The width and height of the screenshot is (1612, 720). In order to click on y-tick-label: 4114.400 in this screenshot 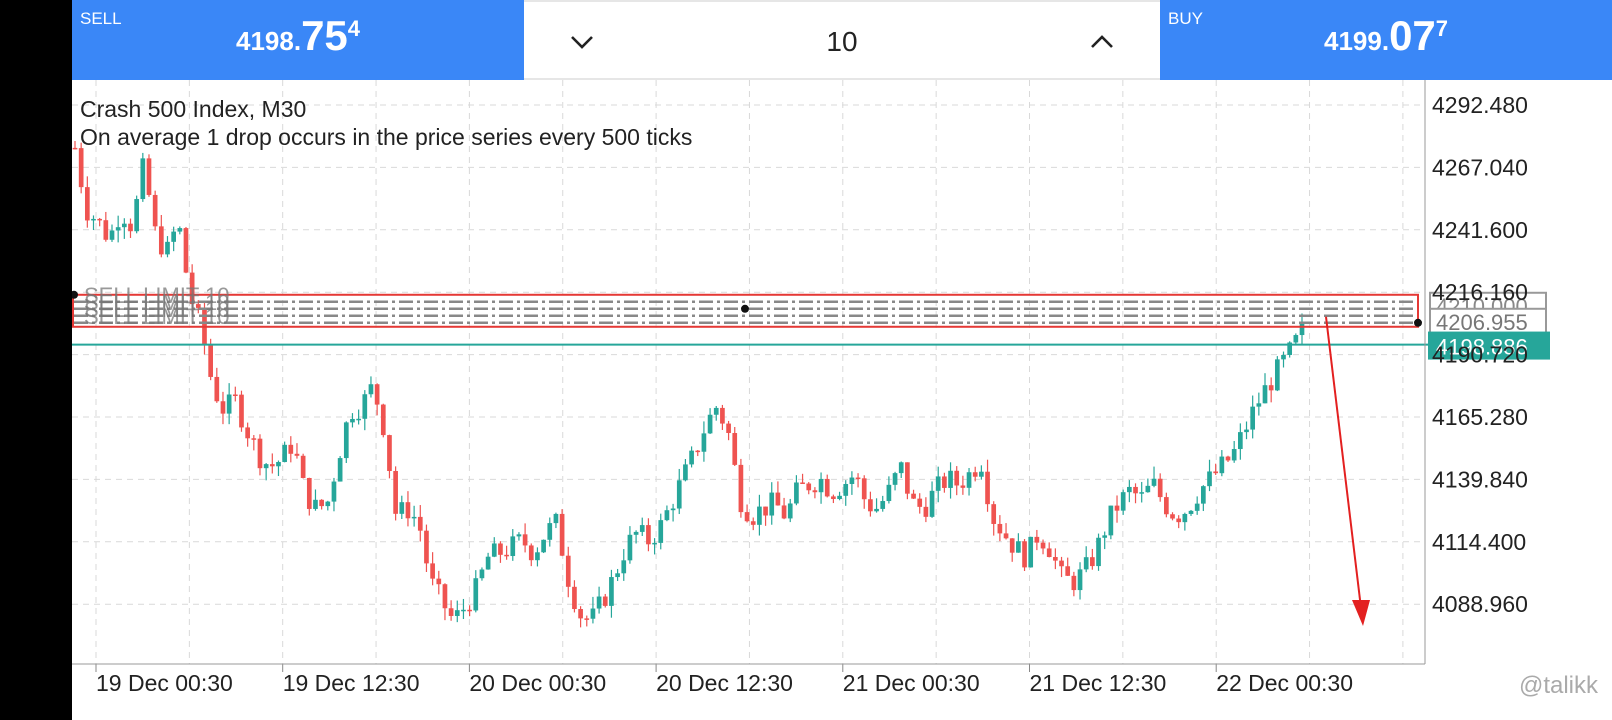, I will do `click(1479, 542)`.